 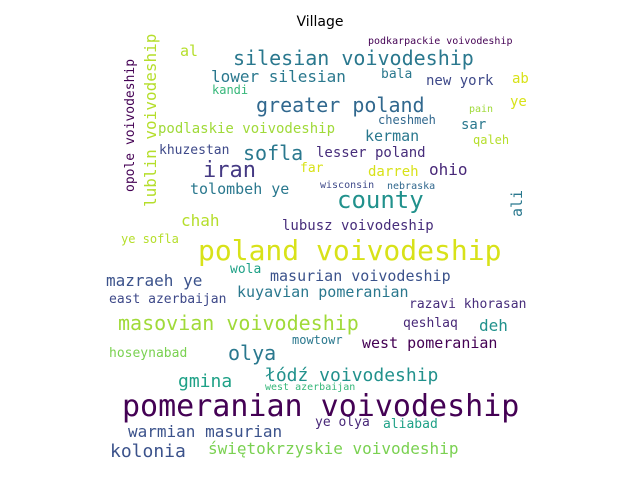 I want to click on word-6: sofla, so click(x=273, y=153).